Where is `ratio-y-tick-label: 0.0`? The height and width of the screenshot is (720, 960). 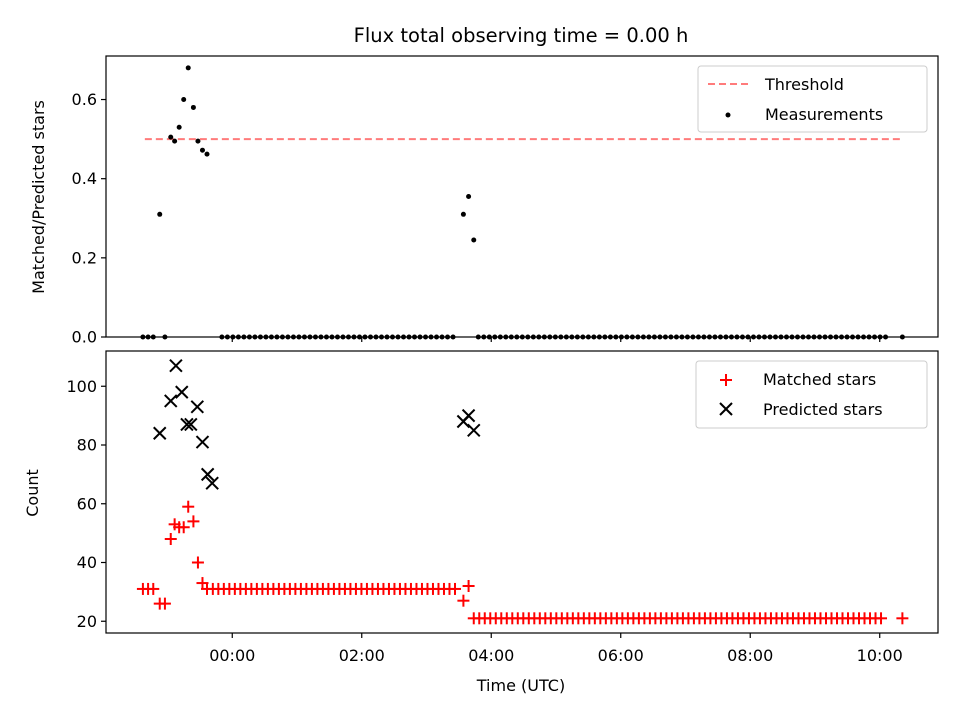 ratio-y-tick-label: 0.0 is located at coordinates (84, 337).